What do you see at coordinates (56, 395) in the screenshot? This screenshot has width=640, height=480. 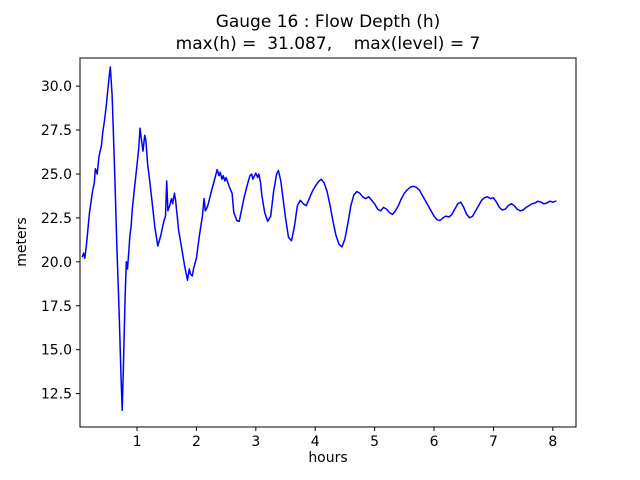 I see `y-tick-label: 12.5` at bounding box center [56, 395].